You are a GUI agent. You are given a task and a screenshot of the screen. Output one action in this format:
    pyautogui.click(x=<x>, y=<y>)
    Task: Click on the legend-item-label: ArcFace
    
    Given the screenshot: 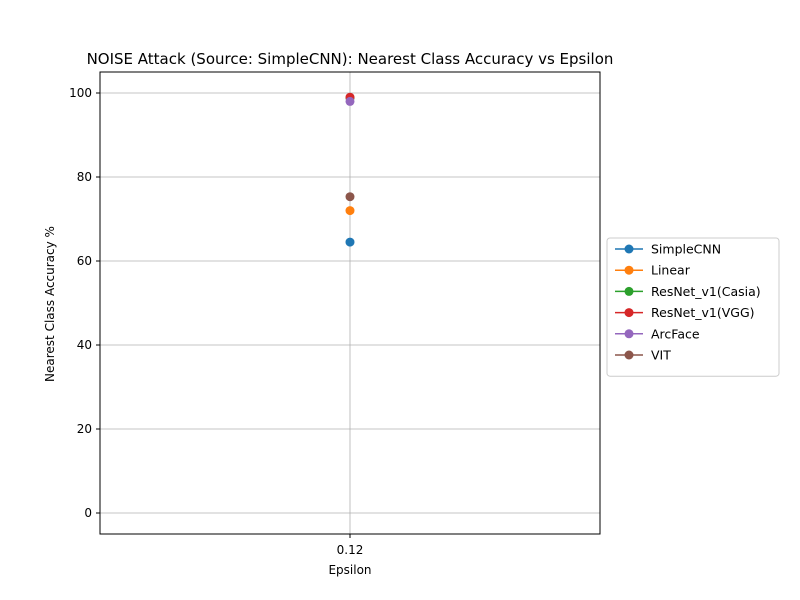 What is the action you would take?
    pyautogui.click(x=675, y=333)
    